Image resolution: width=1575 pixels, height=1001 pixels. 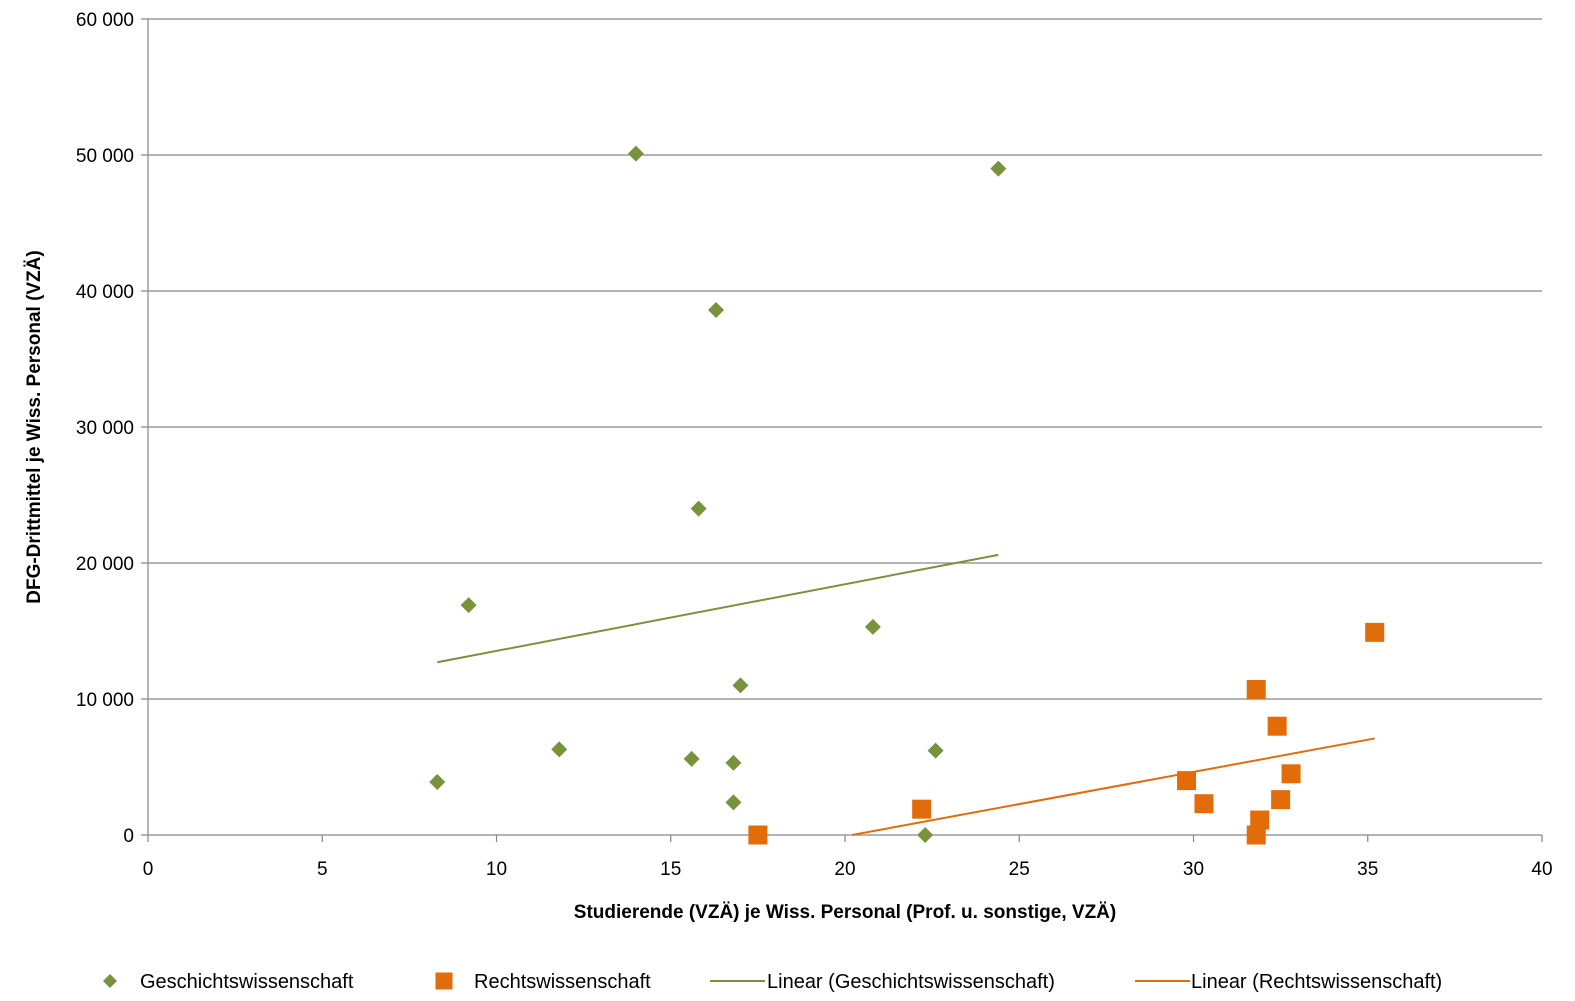 I want to click on y-tick-label: 60 000, so click(x=105, y=20).